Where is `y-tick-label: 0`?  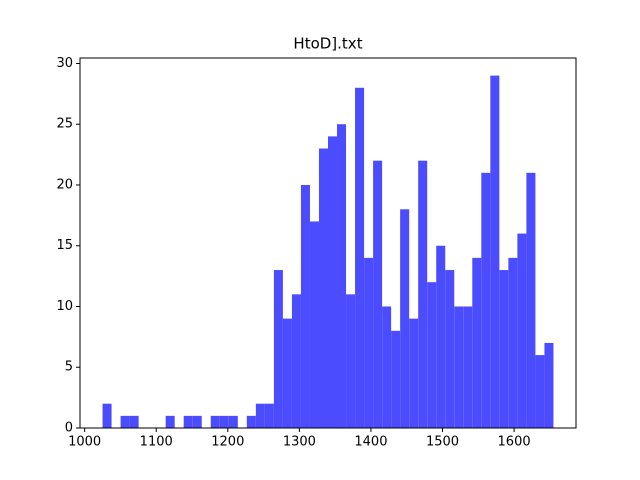 y-tick-label: 0 is located at coordinates (69, 428).